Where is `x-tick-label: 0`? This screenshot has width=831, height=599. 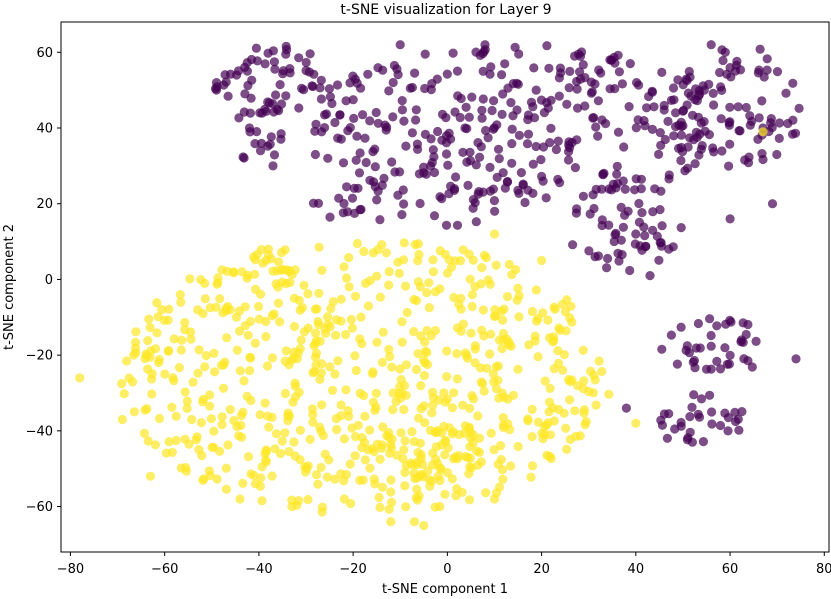
x-tick-label: 0 is located at coordinates (447, 569).